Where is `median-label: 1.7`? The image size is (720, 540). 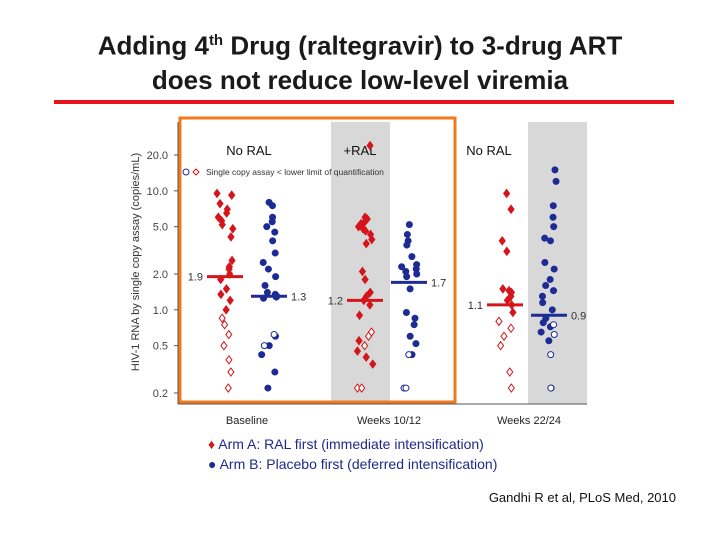
median-label: 1.7 is located at coordinates (438, 283).